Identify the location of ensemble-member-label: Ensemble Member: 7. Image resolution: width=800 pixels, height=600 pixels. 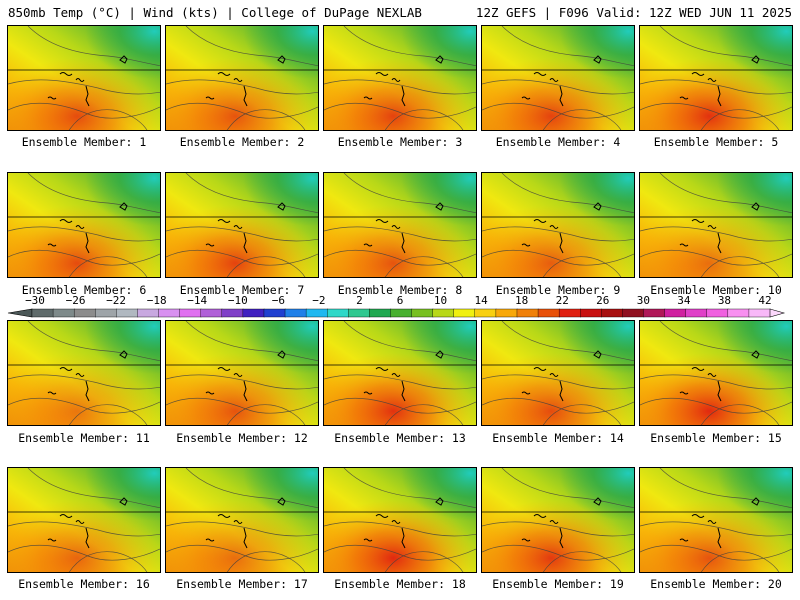
(242, 290).